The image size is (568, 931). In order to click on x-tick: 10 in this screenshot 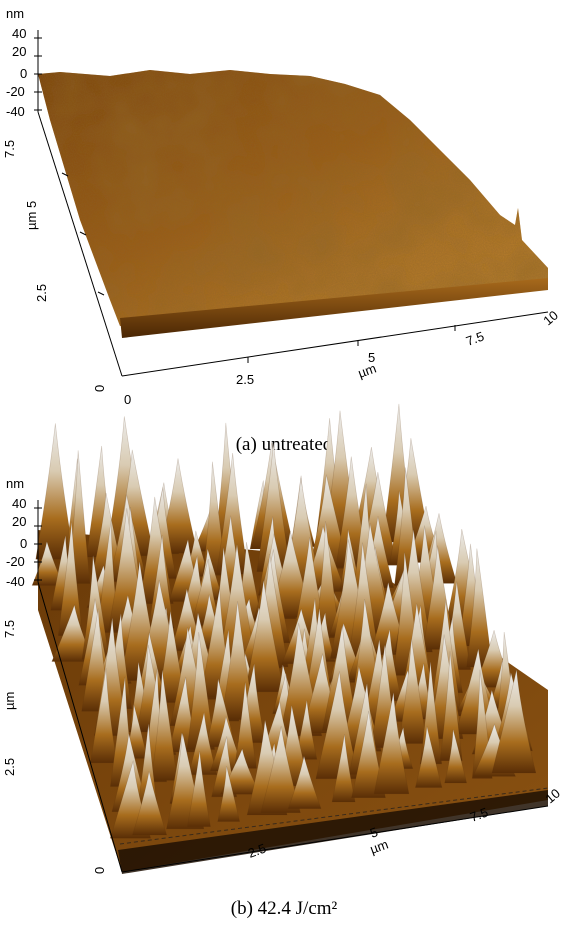, I will do `click(550, 318)`.